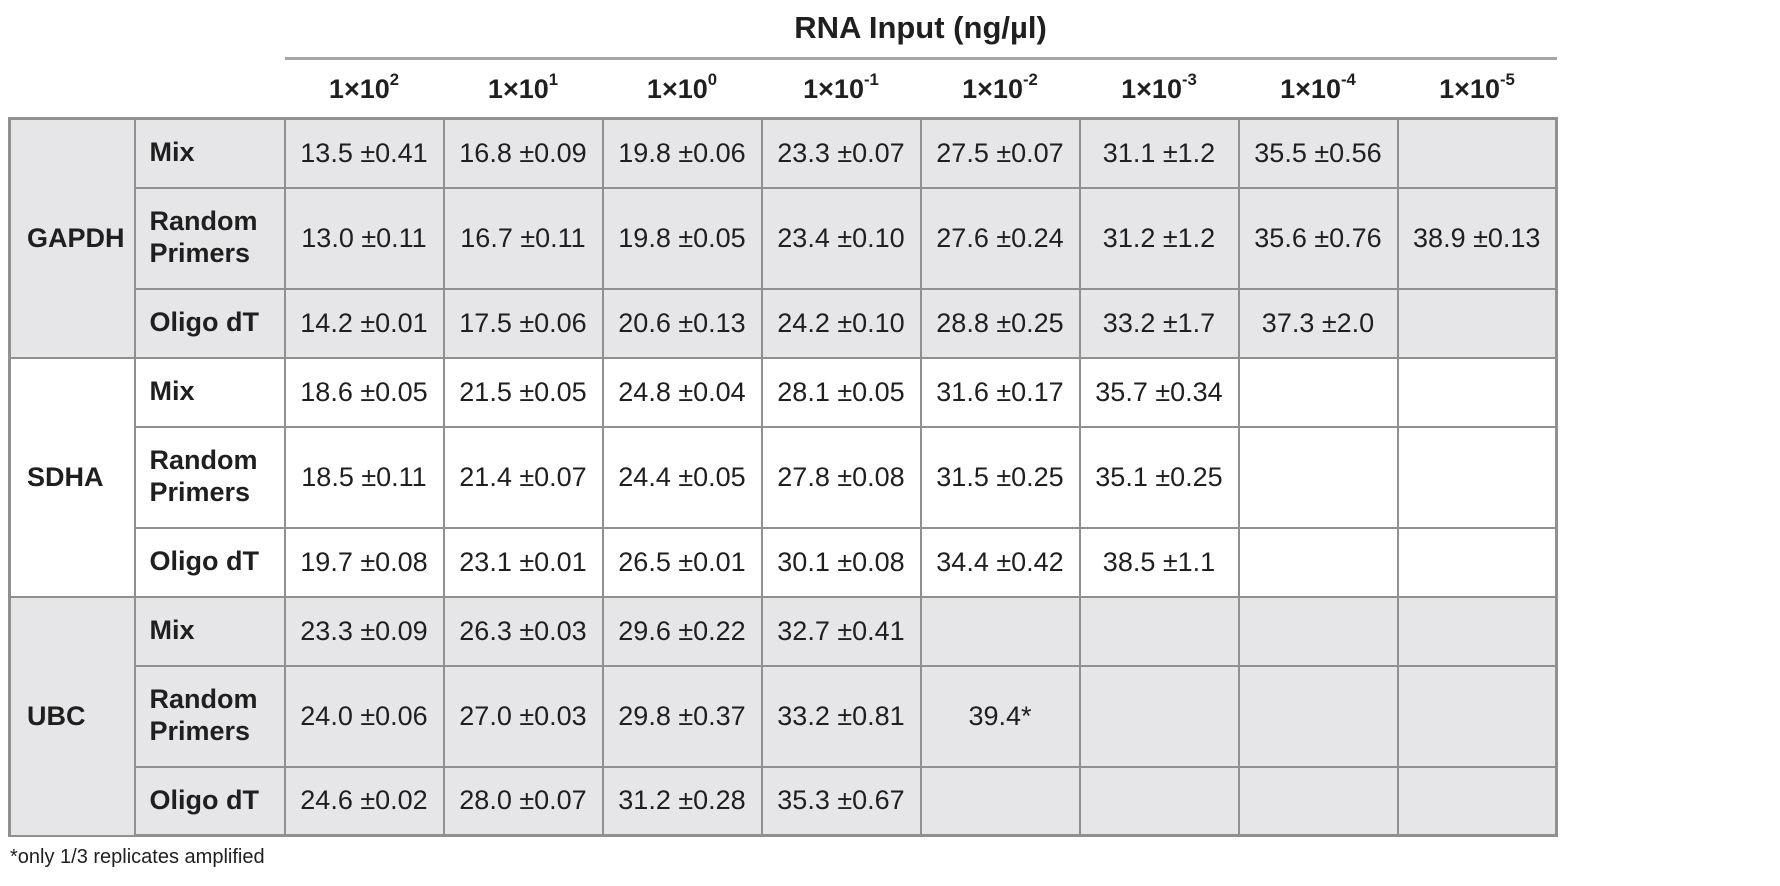  Describe the element at coordinates (72, 716) in the screenshot. I see `gene-label: UBC` at that location.